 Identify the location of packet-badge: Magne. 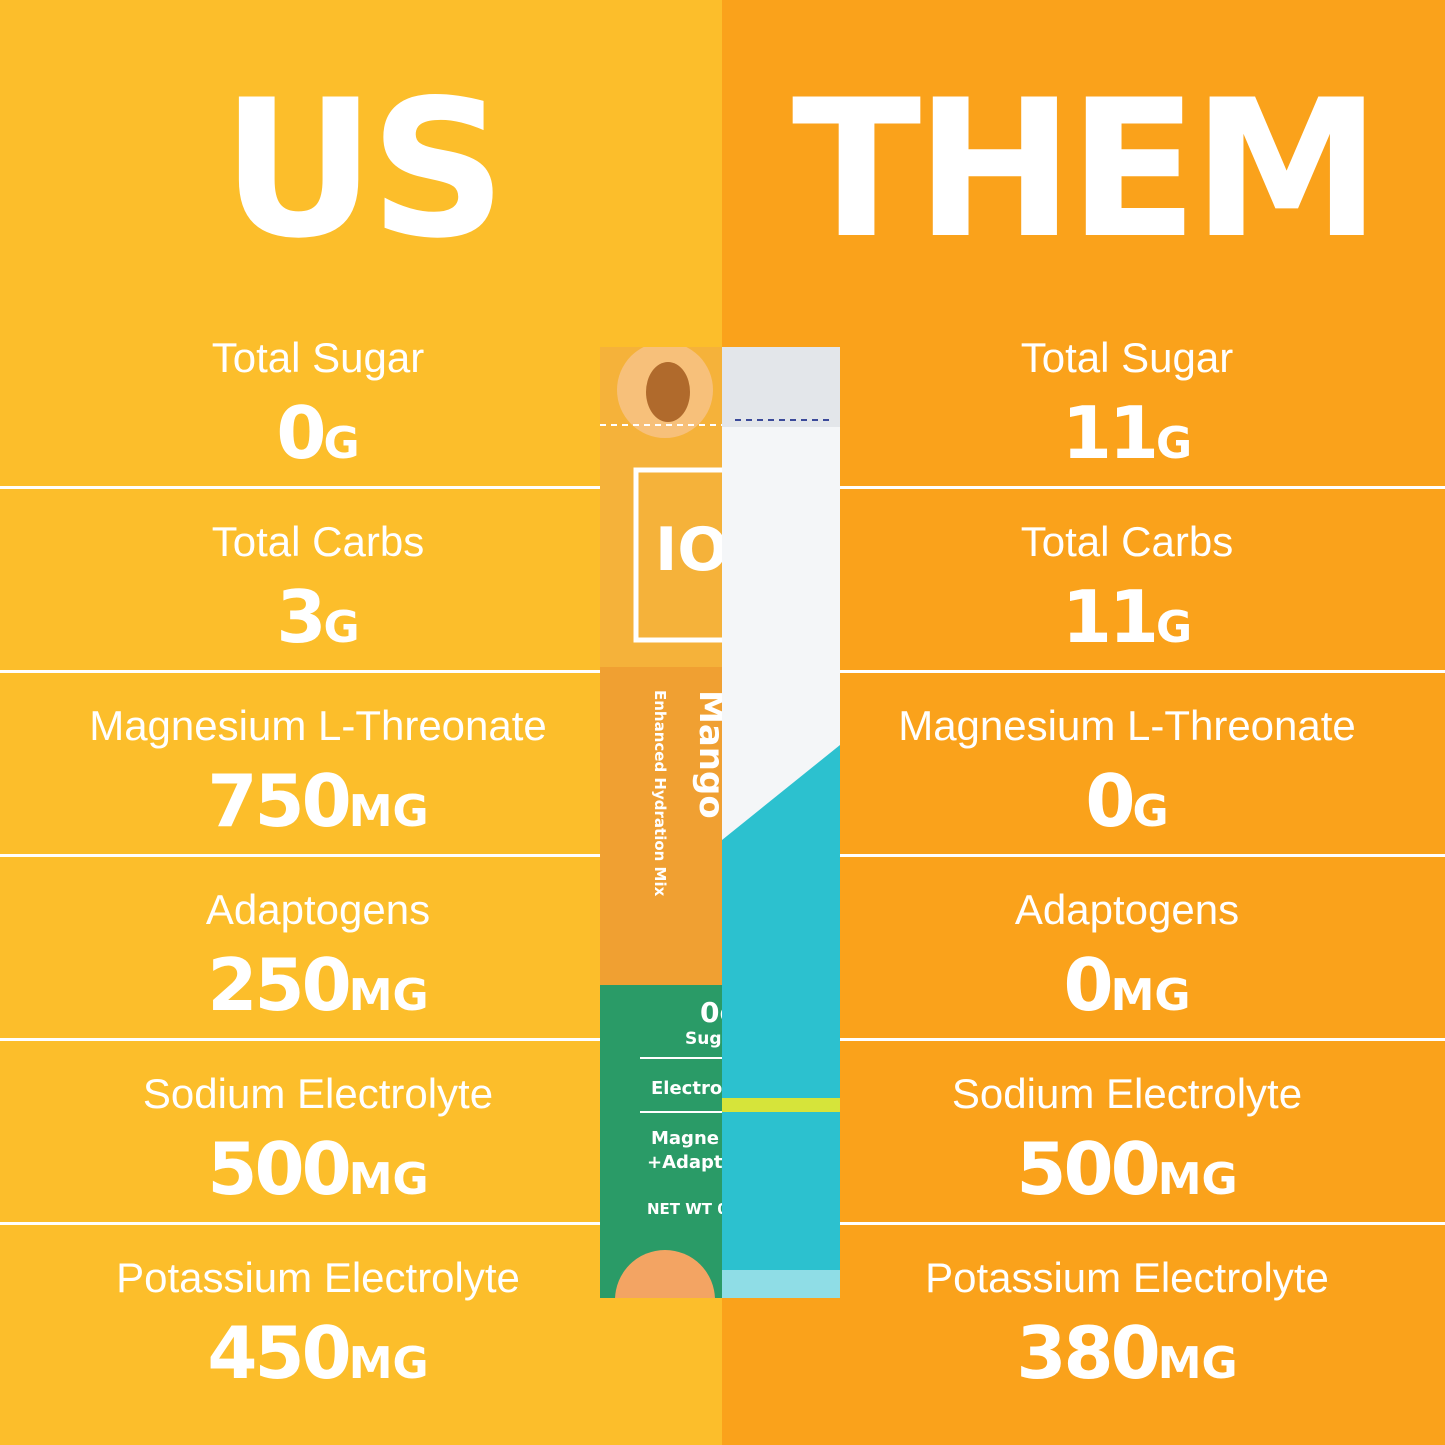
(685, 1138).